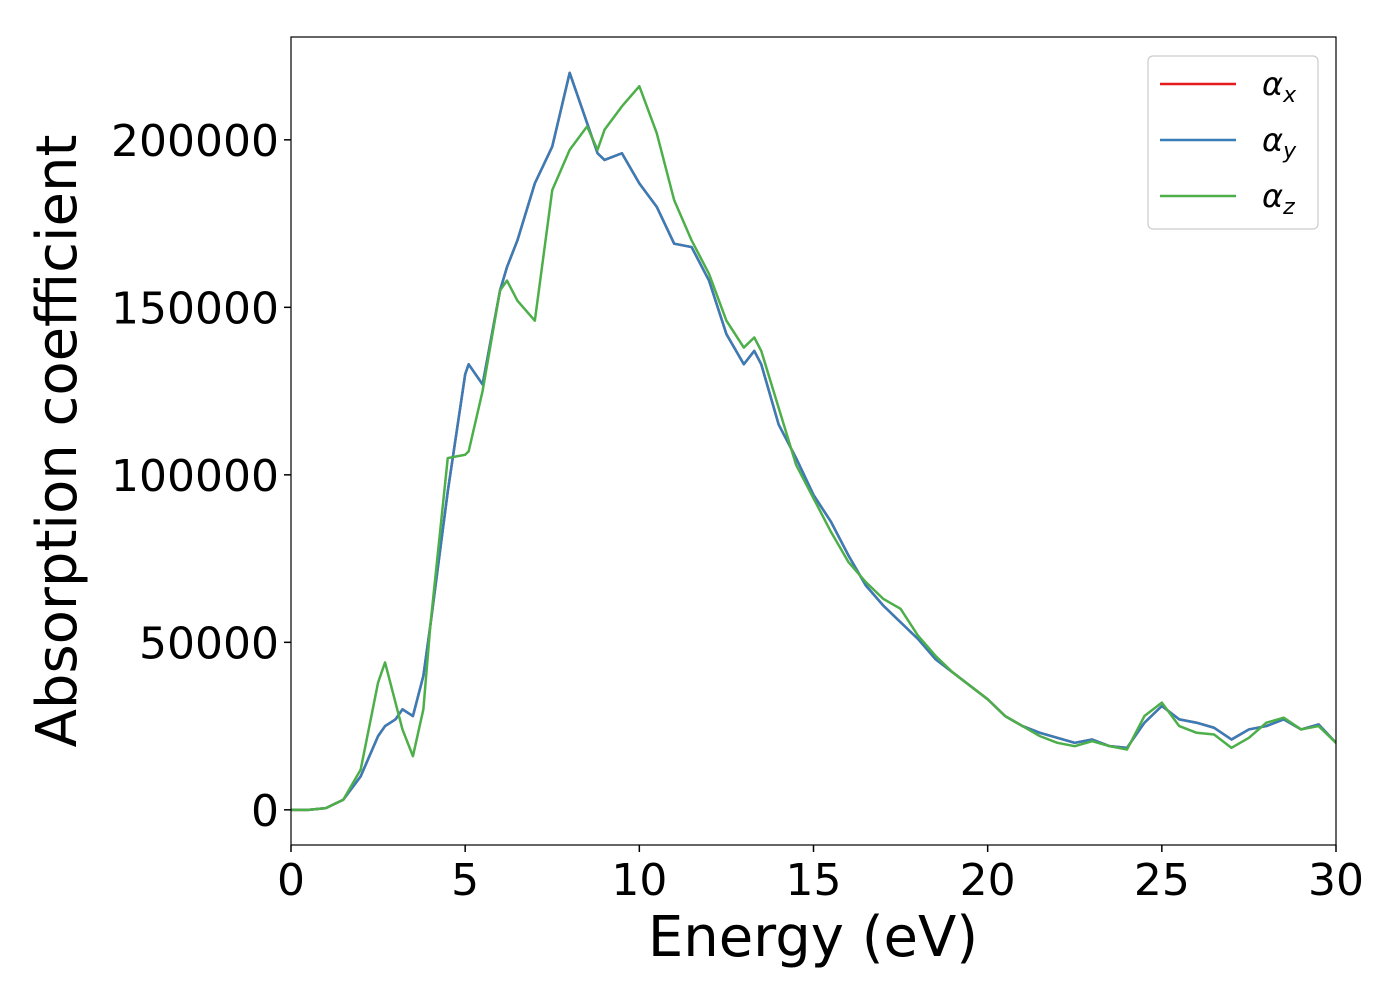  What do you see at coordinates (465, 880) in the screenshot?
I see `x-tick-label: 5` at bounding box center [465, 880].